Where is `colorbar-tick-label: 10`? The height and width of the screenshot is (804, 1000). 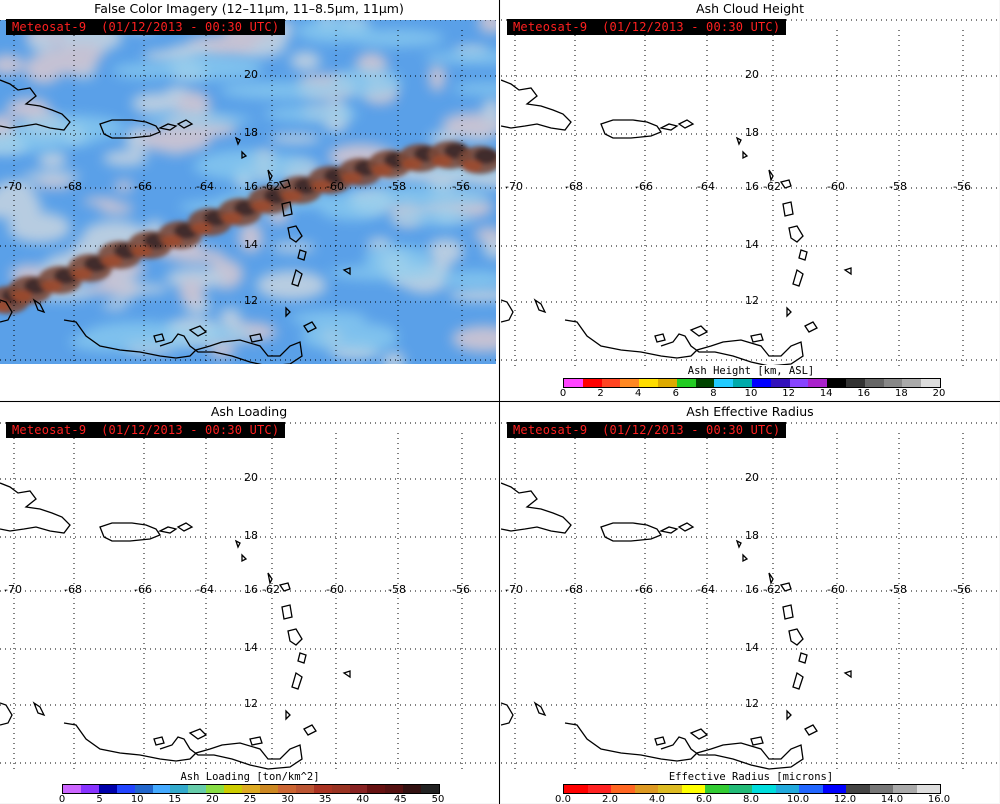 colorbar-tick-label: 10 is located at coordinates (137, 798).